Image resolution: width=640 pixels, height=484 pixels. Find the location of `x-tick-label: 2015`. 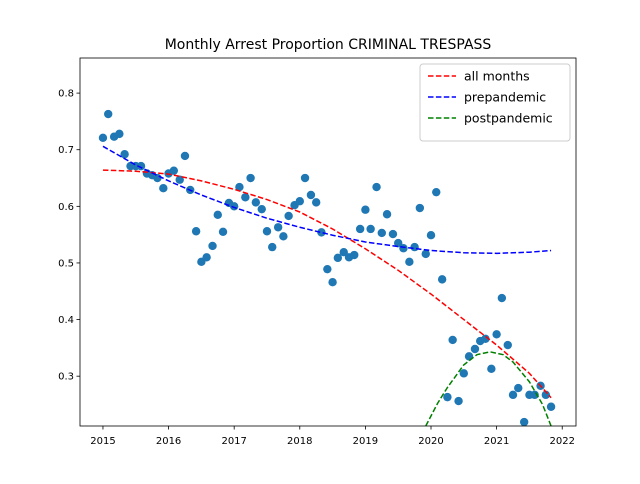

x-tick-label: 2015 is located at coordinates (102, 441).